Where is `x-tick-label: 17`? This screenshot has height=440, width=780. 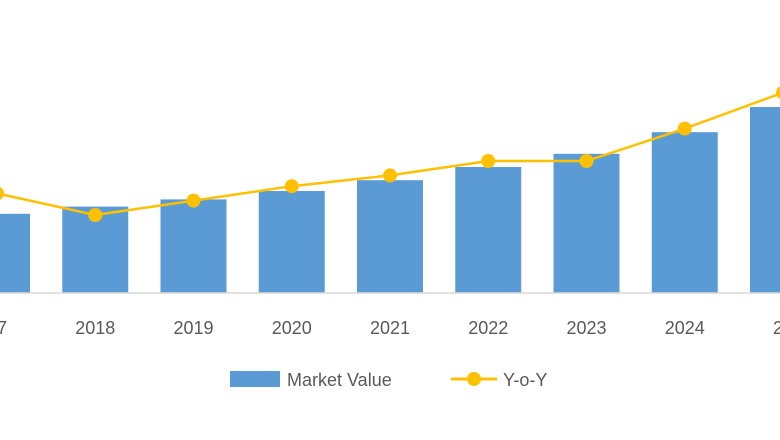 x-tick-label: 17 is located at coordinates (3, 328).